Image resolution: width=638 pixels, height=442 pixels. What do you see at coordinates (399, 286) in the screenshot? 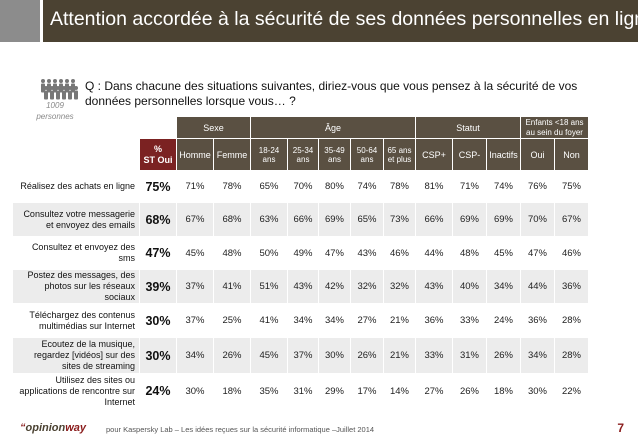
I see `cell-value: 32%` at bounding box center [399, 286].